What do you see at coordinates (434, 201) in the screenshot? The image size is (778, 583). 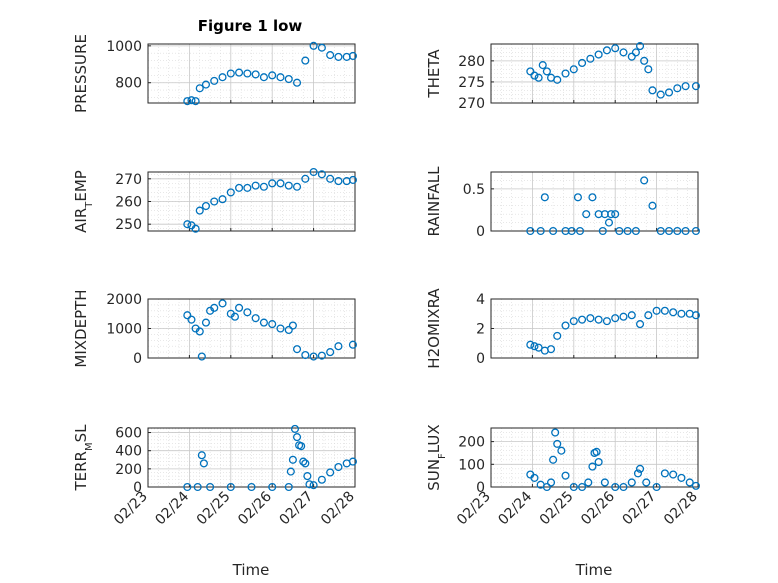 I see `y-axis-label: RAINFALL` at bounding box center [434, 201].